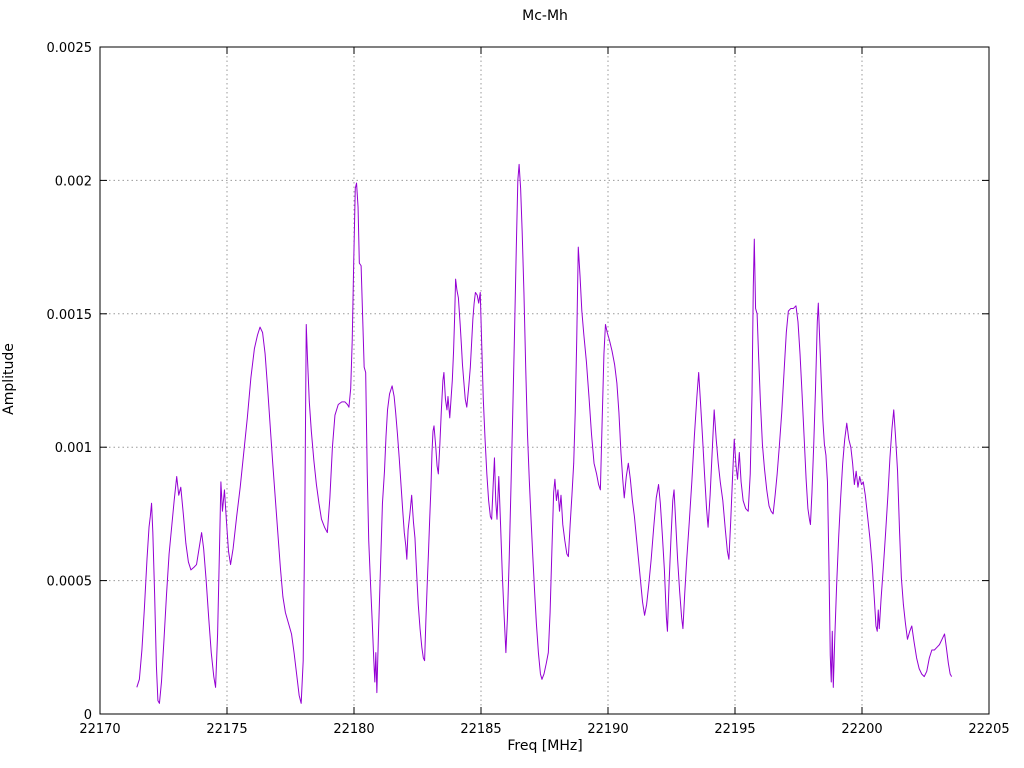  What do you see at coordinates (226, 729) in the screenshot?
I see `x-tick-label: 22175` at bounding box center [226, 729].